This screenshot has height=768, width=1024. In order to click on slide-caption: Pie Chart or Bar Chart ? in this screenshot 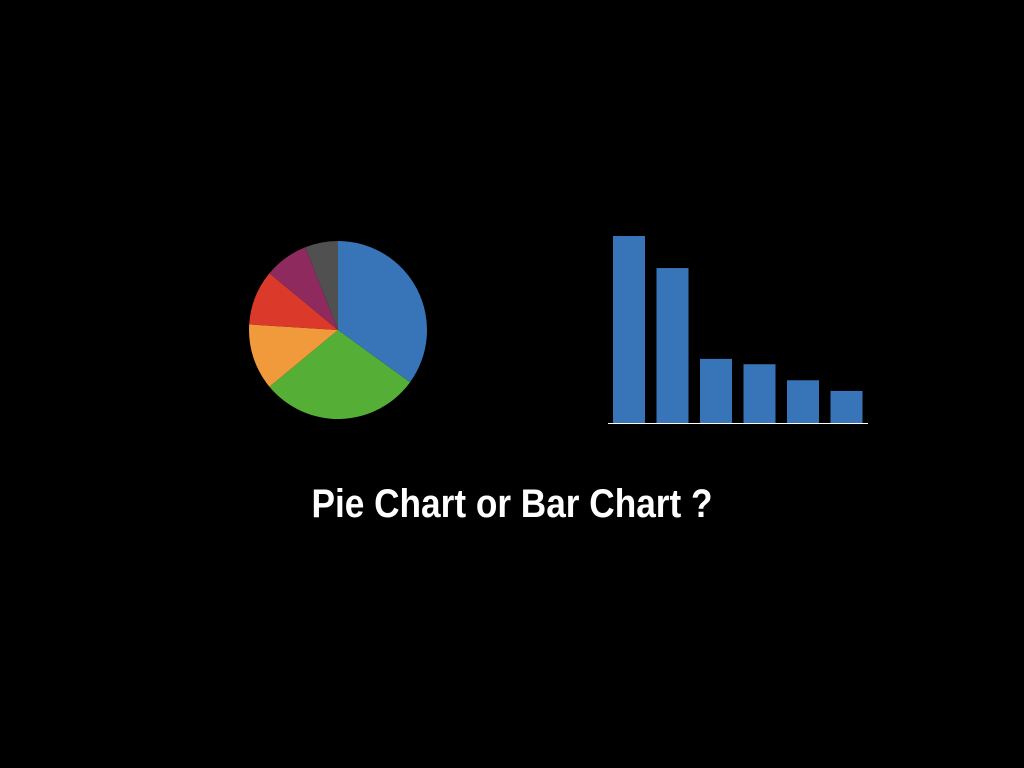, I will do `click(512, 504)`.